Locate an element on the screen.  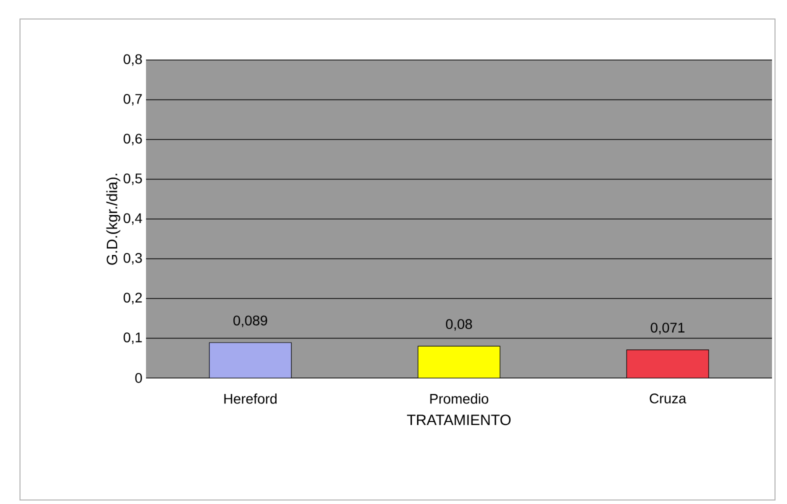
y-tick-label: 0,1 is located at coordinates (133, 338).